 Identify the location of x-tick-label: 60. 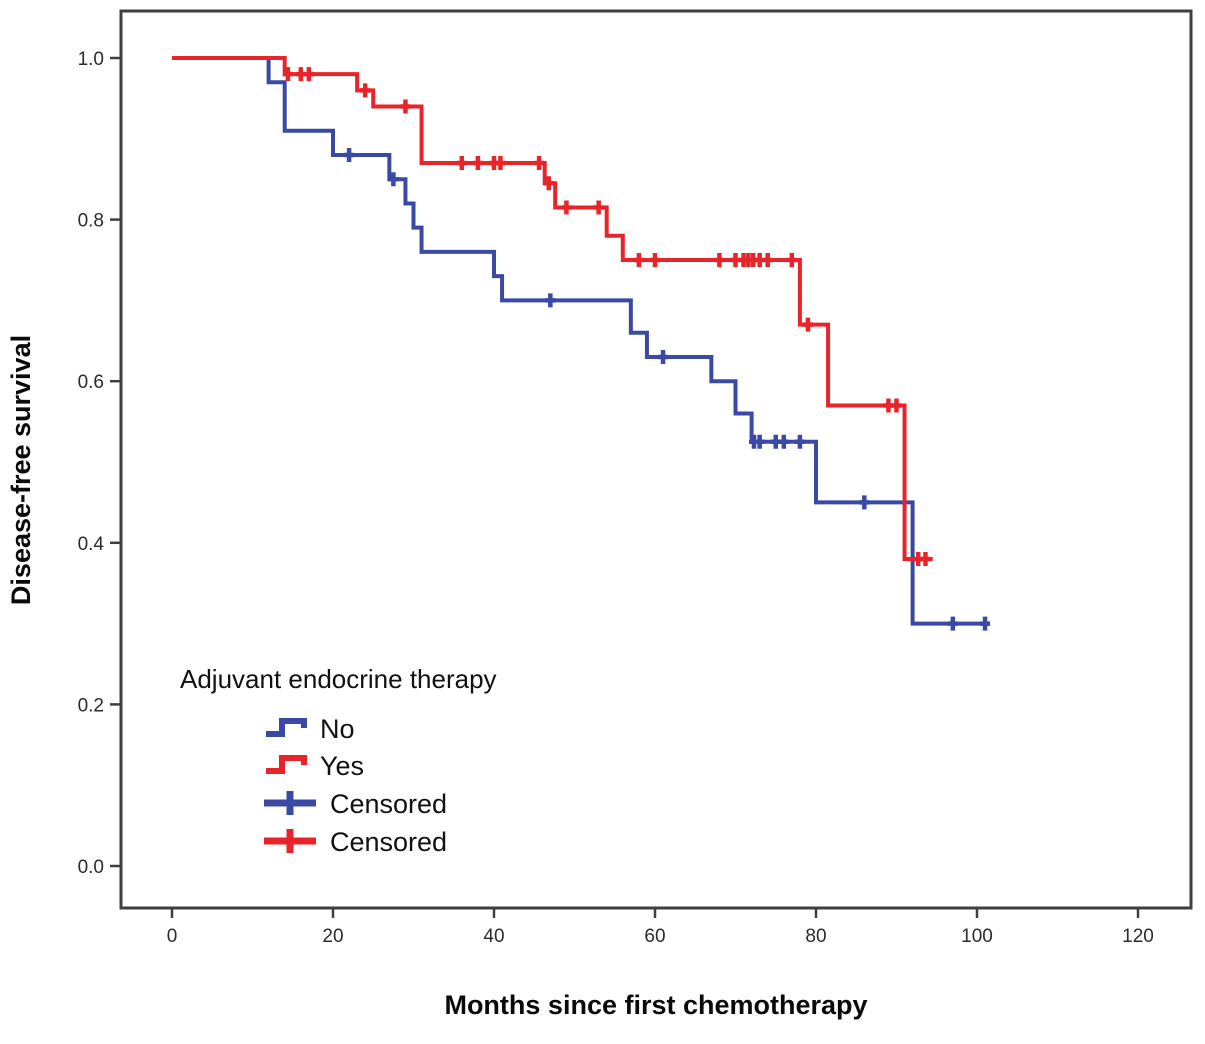
(654, 936).